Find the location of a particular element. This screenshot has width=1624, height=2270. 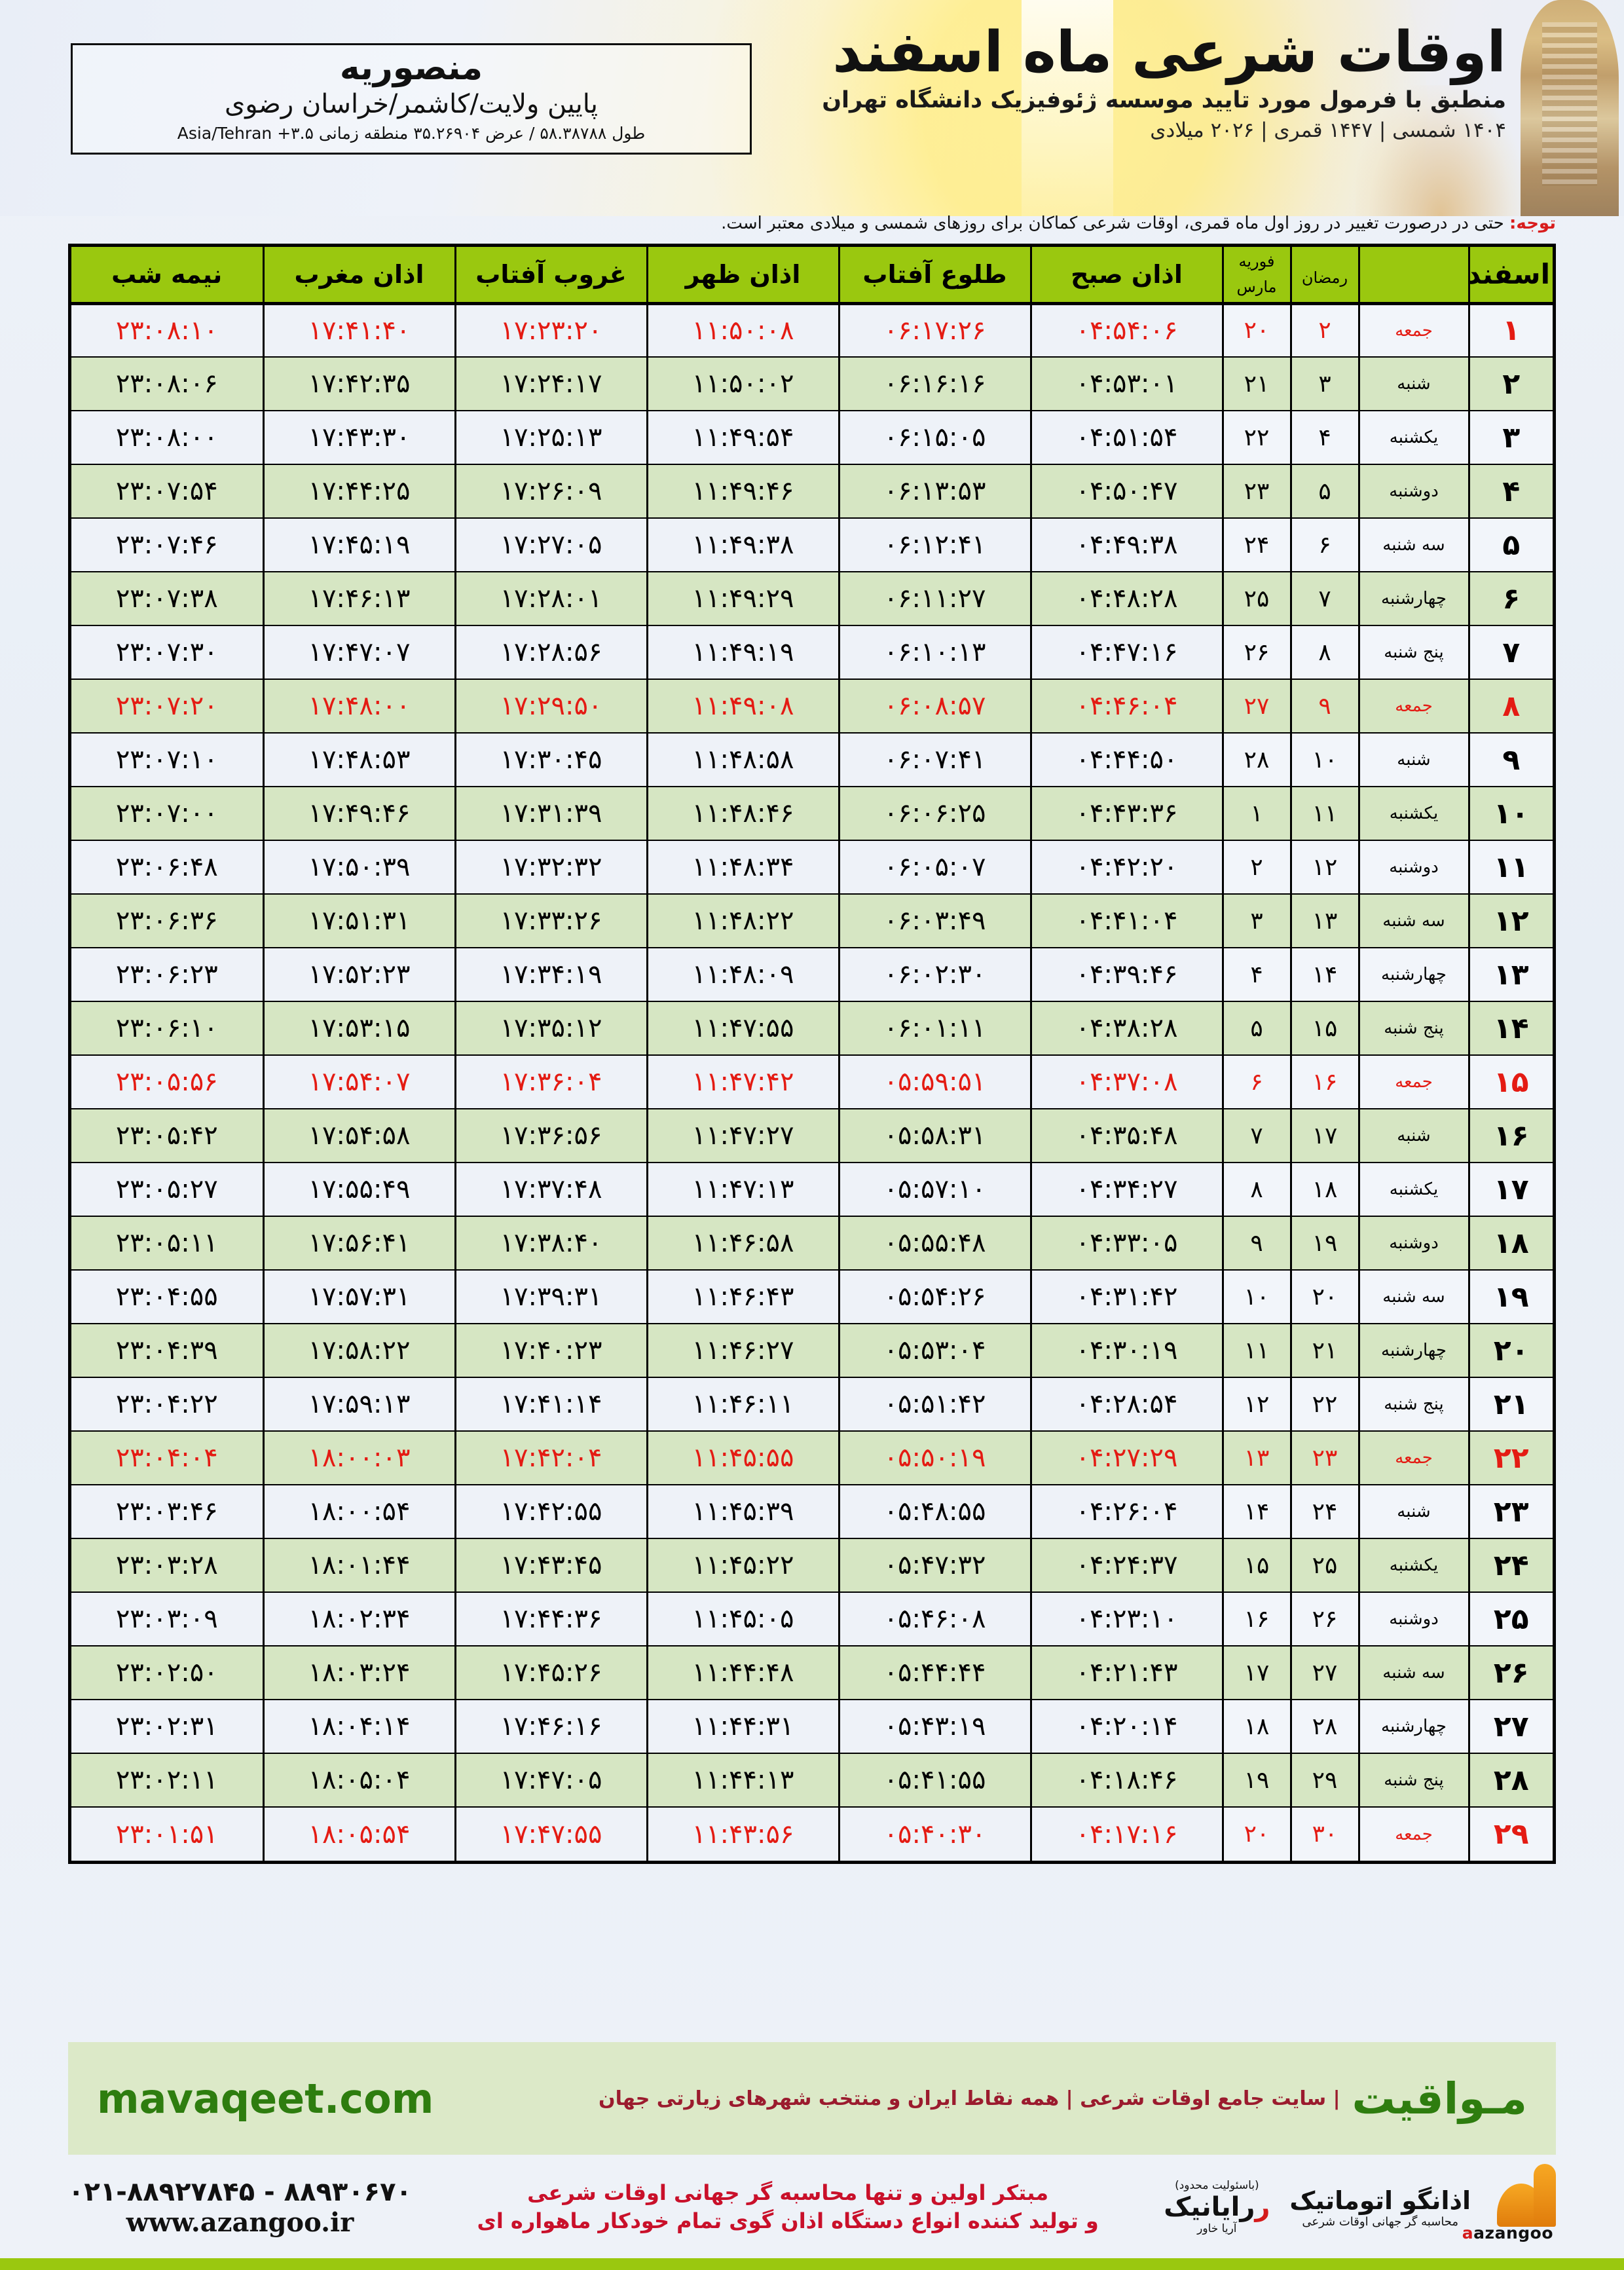

cell-sunrise: ۰۵:۴۶:۰۸ is located at coordinates (934, 1618).